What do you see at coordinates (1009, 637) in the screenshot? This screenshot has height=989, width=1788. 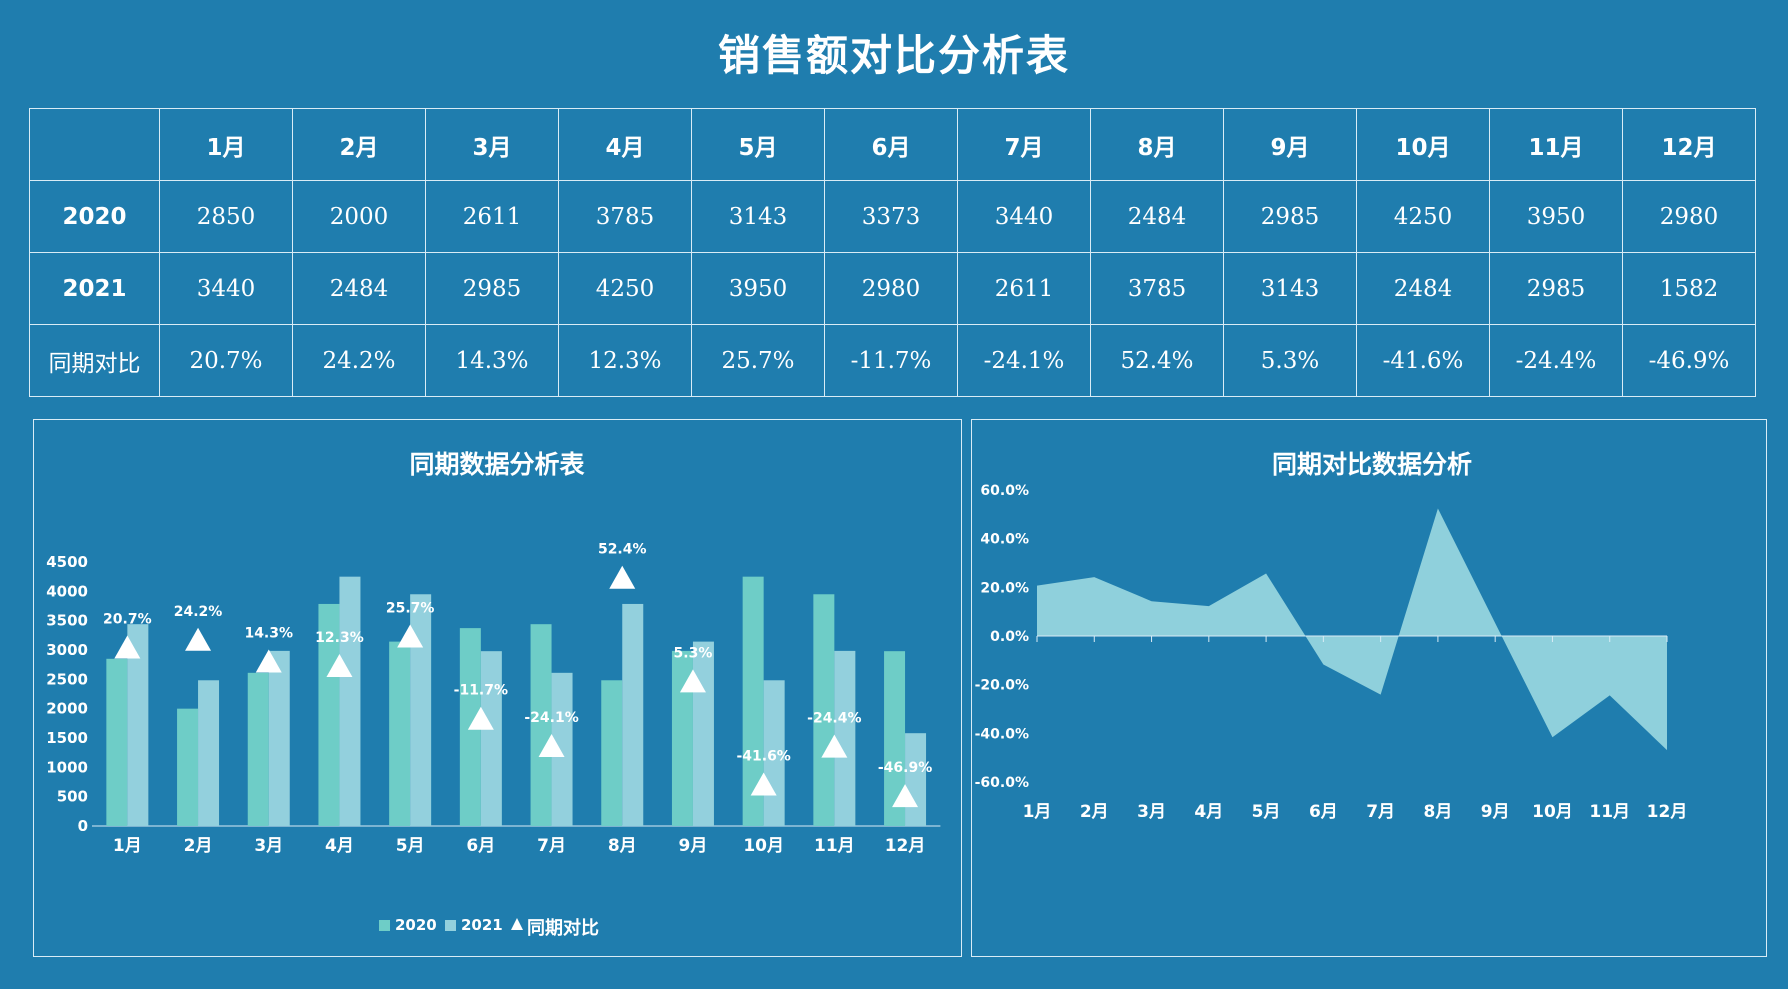 I see `y-tick-label: 0.0%` at bounding box center [1009, 637].